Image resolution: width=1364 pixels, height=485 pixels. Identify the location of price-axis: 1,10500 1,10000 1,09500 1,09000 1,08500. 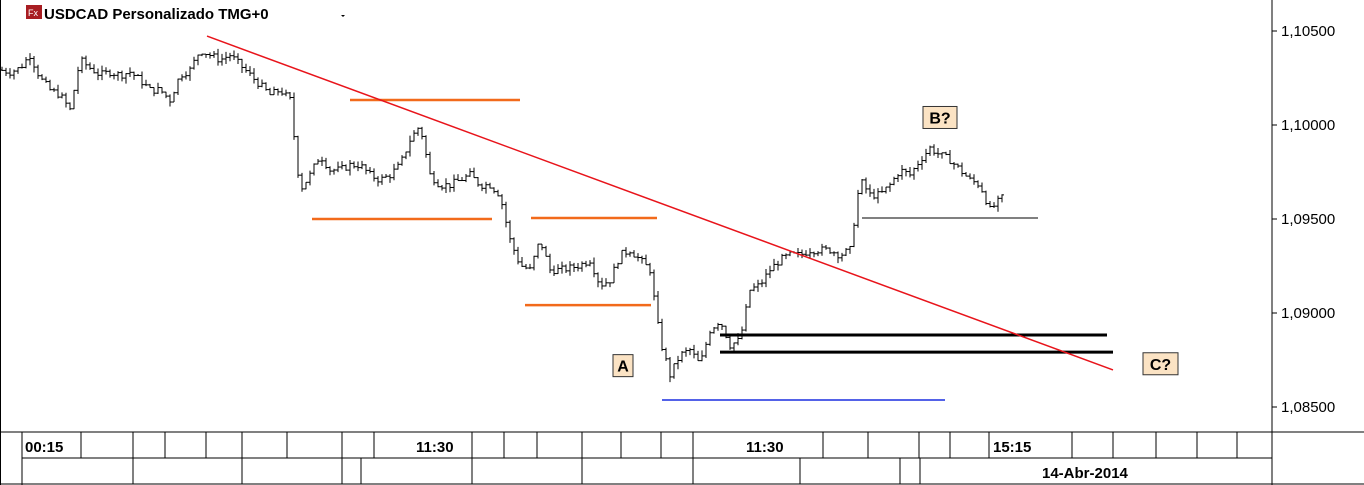
(1303, 219).